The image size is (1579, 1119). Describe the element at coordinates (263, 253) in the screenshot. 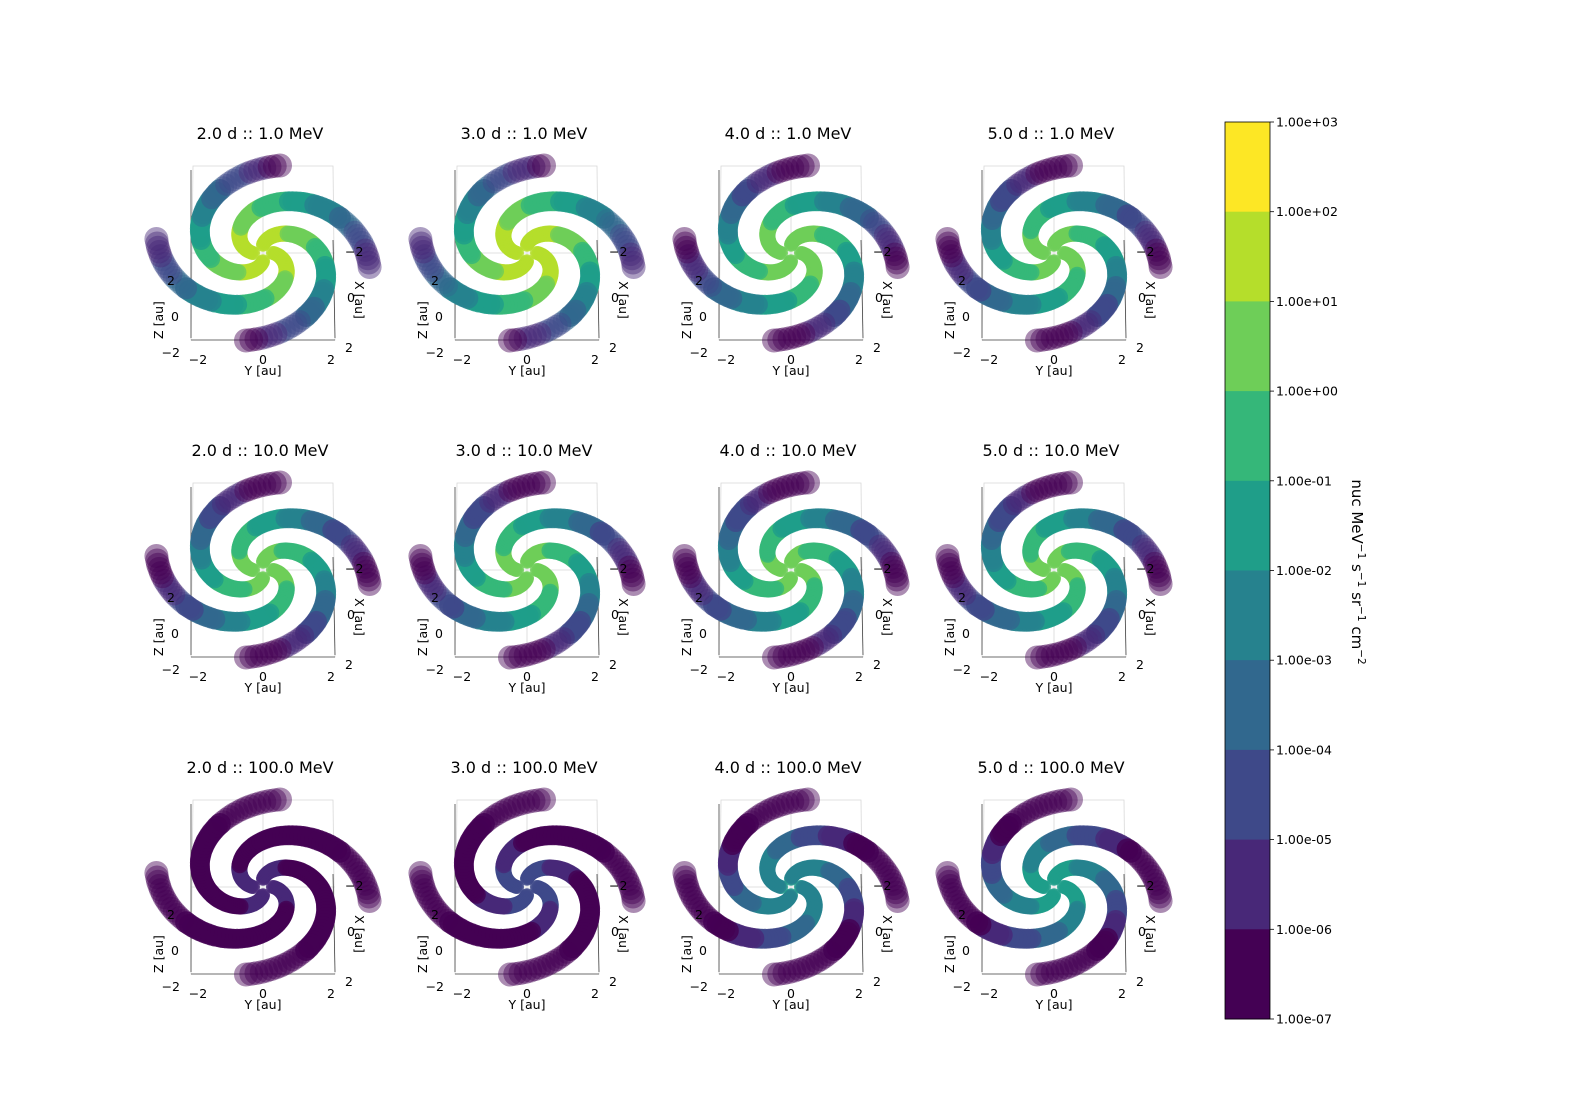

I see `spiral-plot` at that location.